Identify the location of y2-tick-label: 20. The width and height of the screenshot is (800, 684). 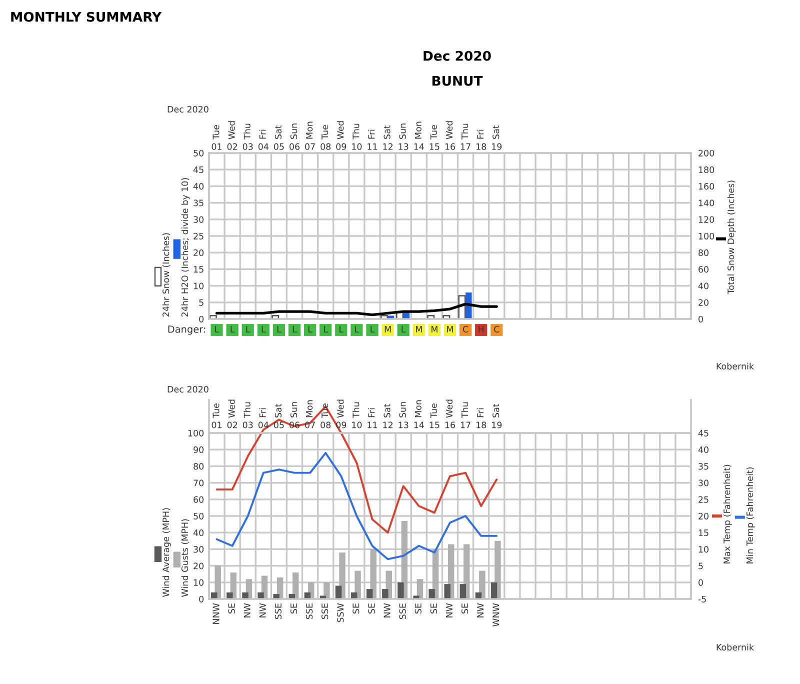
(703, 516).